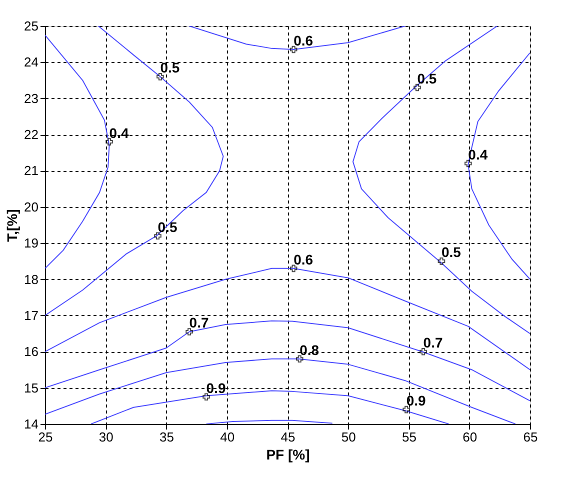 The image size is (579, 477). Describe the element at coordinates (31, 26) in the screenshot. I see `y-tick-label: 25` at that location.